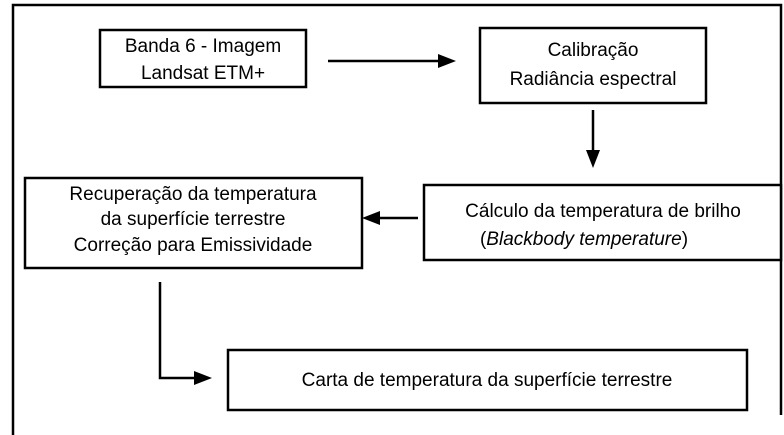 The image size is (784, 435). Describe the element at coordinates (193, 245) in the screenshot. I see `node-label: Correção para Emissividade` at that location.